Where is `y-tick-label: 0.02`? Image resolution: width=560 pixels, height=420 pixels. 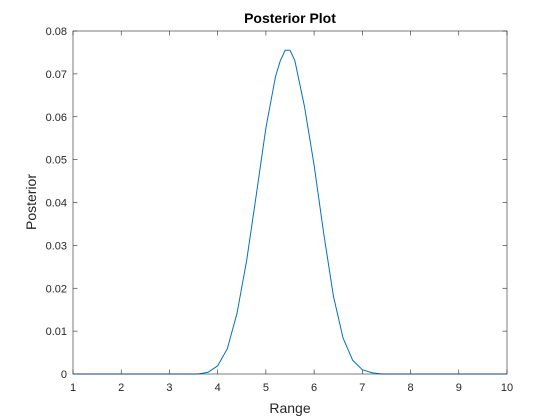
y-tick-label: 0.02 is located at coordinates (56, 289).